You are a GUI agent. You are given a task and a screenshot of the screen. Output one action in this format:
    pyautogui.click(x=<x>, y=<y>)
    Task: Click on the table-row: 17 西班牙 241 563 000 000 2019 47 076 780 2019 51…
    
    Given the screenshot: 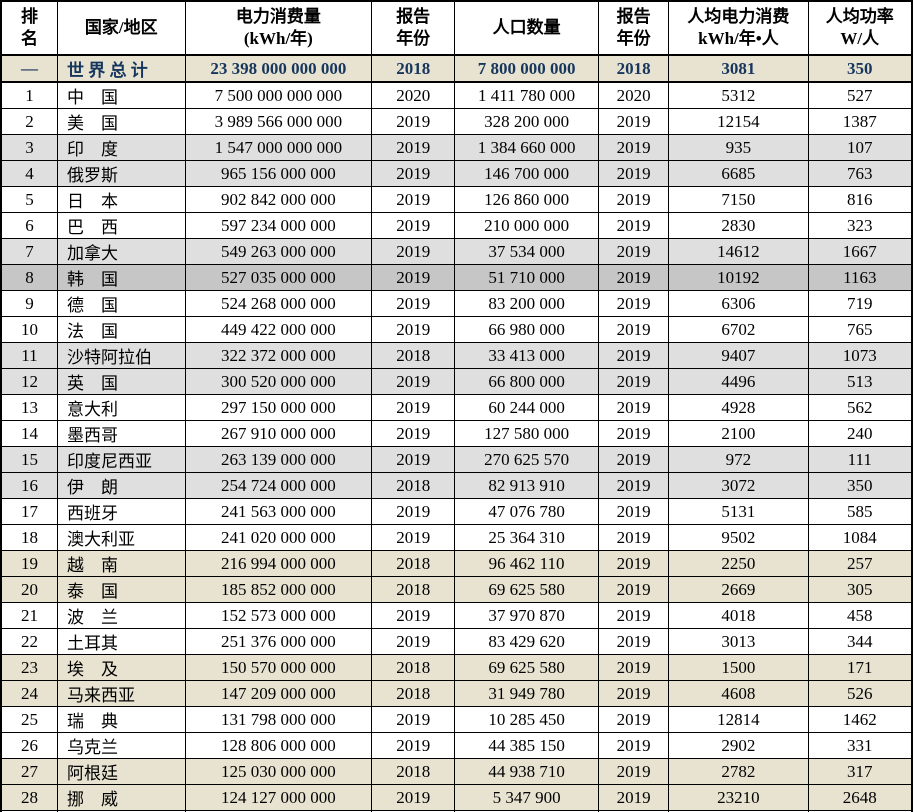 What is the action you would take?
    pyautogui.click(x=456, y=511)
    